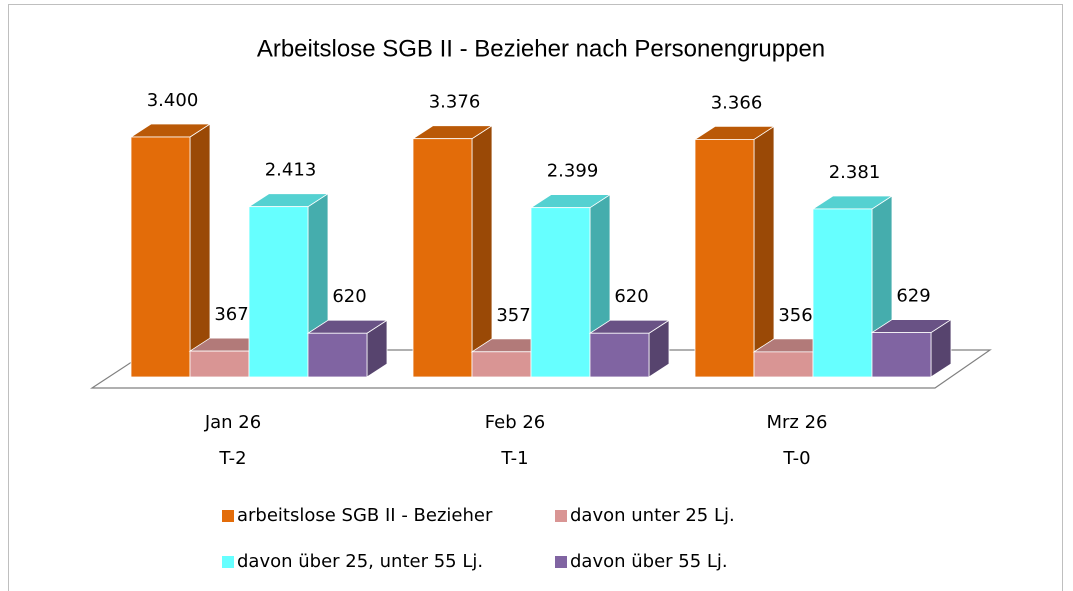  I want to click on value-label: 357, so click(513, 315).